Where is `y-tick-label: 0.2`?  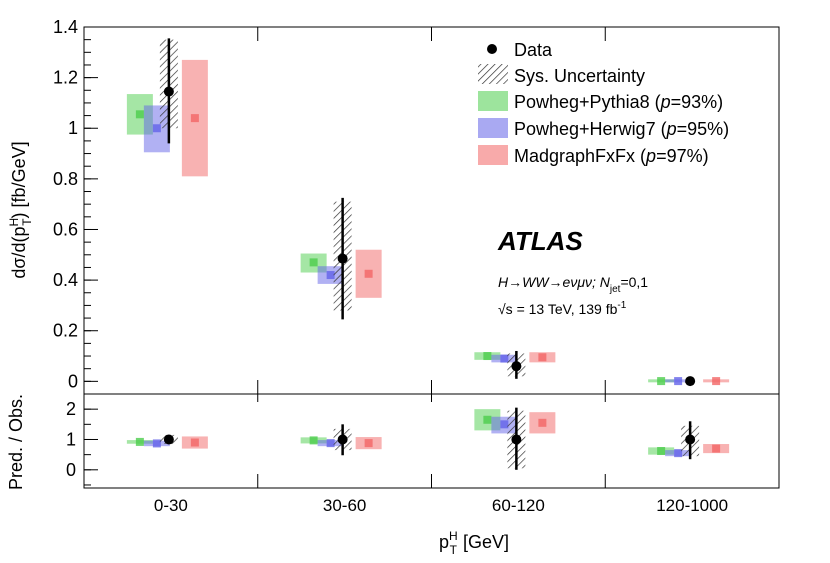 y-tick-label: 0.2 is located at coordinates (65, 331).